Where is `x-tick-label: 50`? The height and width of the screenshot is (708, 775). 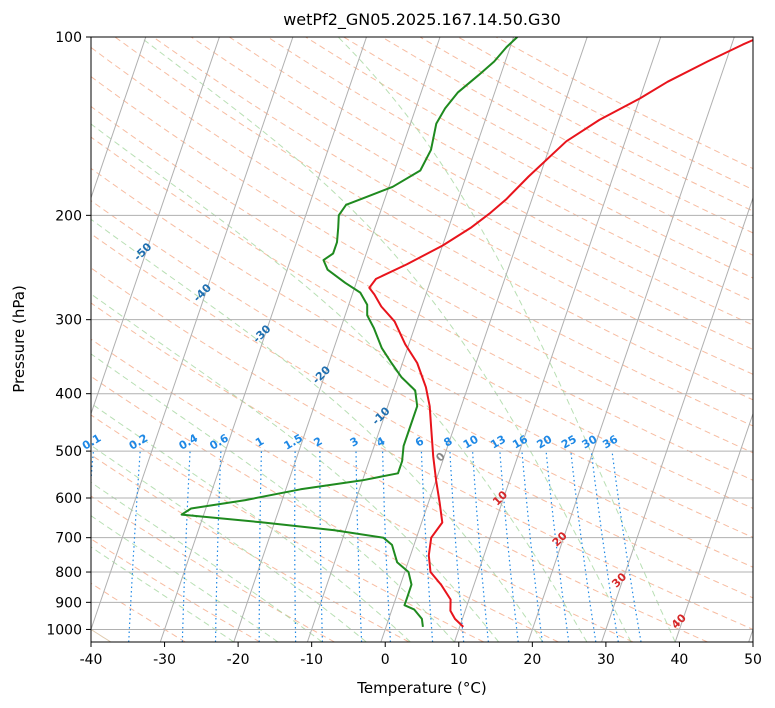 x-tick-label: 50 is located at coordinates (753, 660).